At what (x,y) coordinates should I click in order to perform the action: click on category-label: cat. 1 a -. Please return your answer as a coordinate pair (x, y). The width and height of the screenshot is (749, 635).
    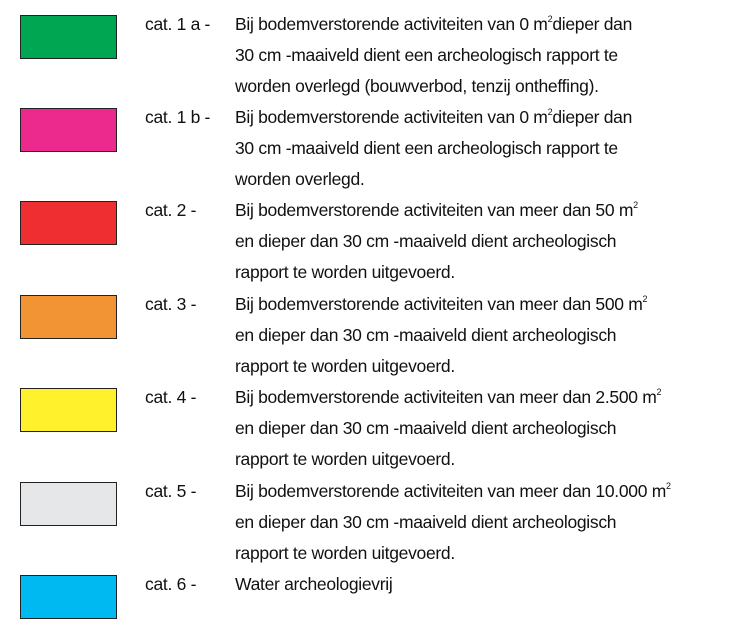
    Looking at the image, I should click on (178, 24).